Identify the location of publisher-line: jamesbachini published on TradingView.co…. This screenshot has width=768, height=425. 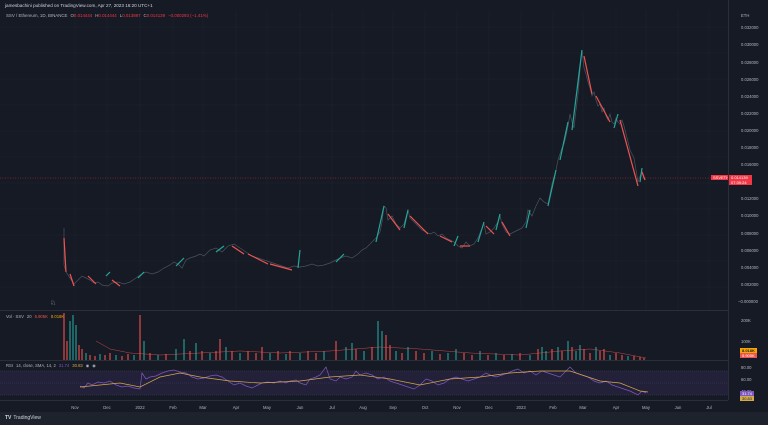
(79, 5).